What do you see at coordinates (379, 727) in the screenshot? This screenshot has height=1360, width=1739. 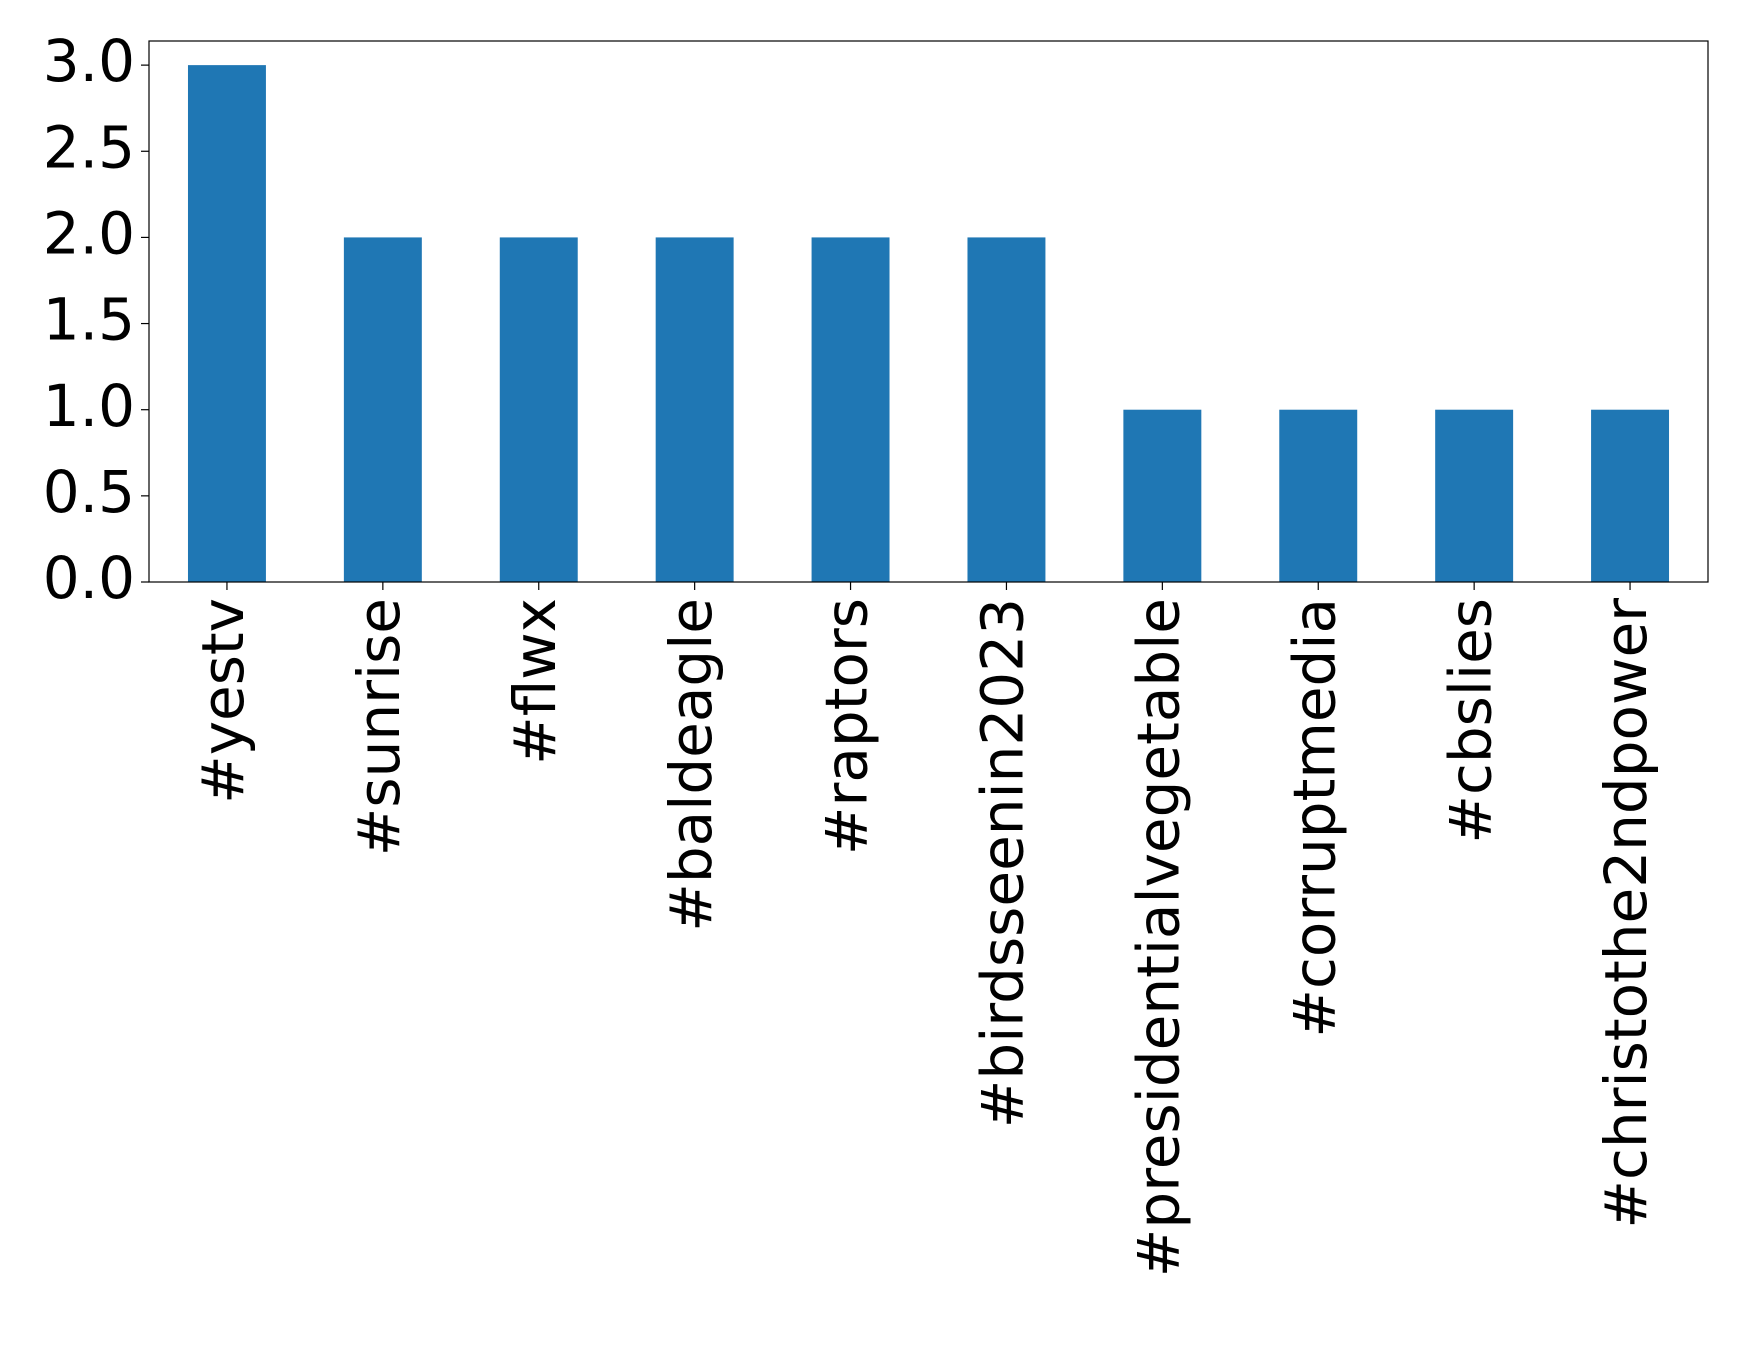 I see `x-tick-label: #sunrise` at bounding box center [379, 727].